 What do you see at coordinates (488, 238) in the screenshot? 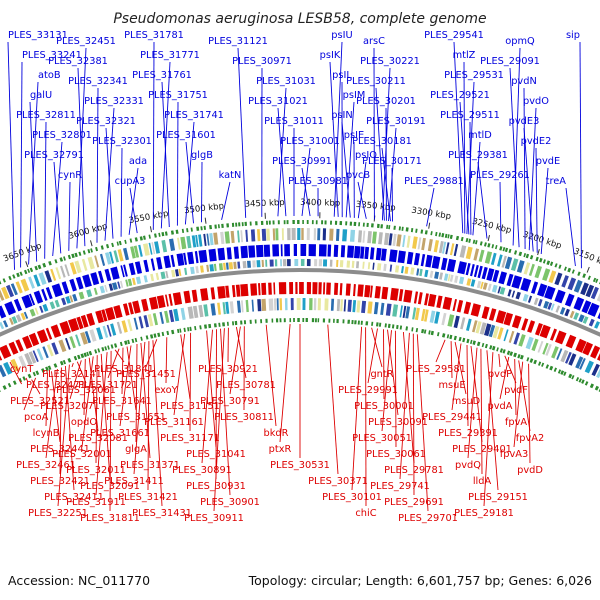
I see `tick-mark` at bounding box center [488, 238].